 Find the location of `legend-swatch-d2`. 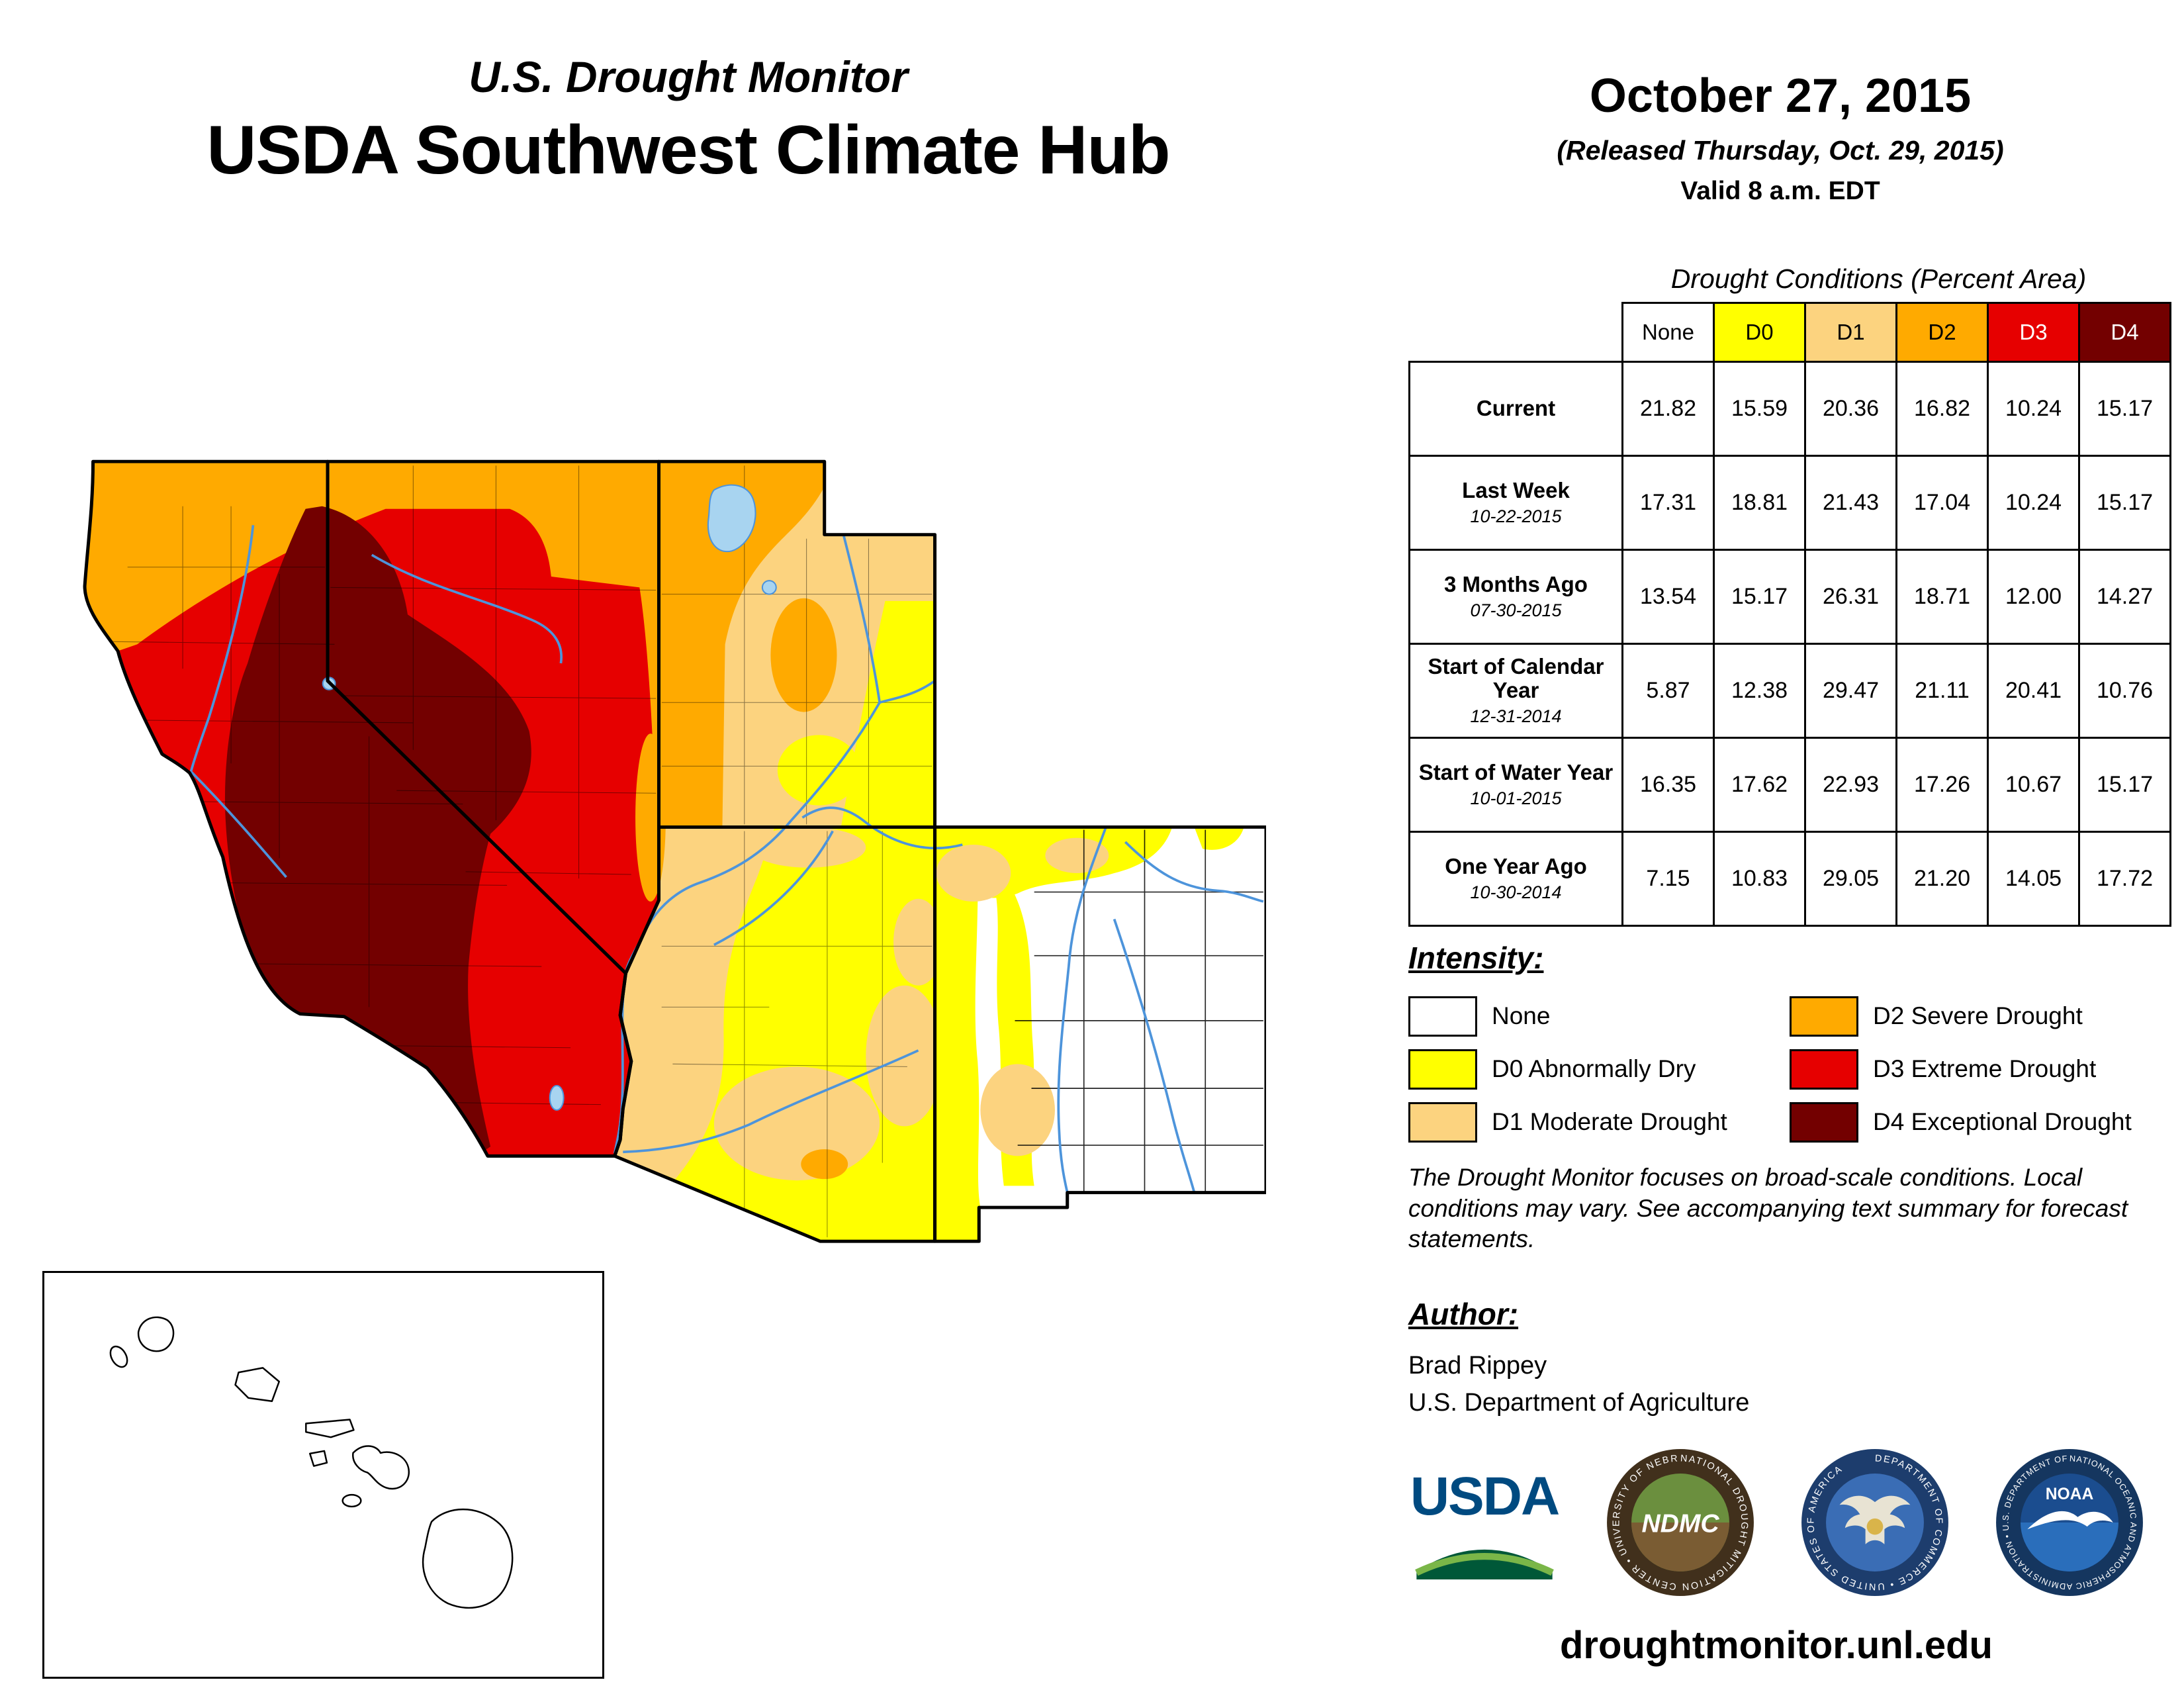

legend-swatch-d2 is located at coordinates (1824, 1016).